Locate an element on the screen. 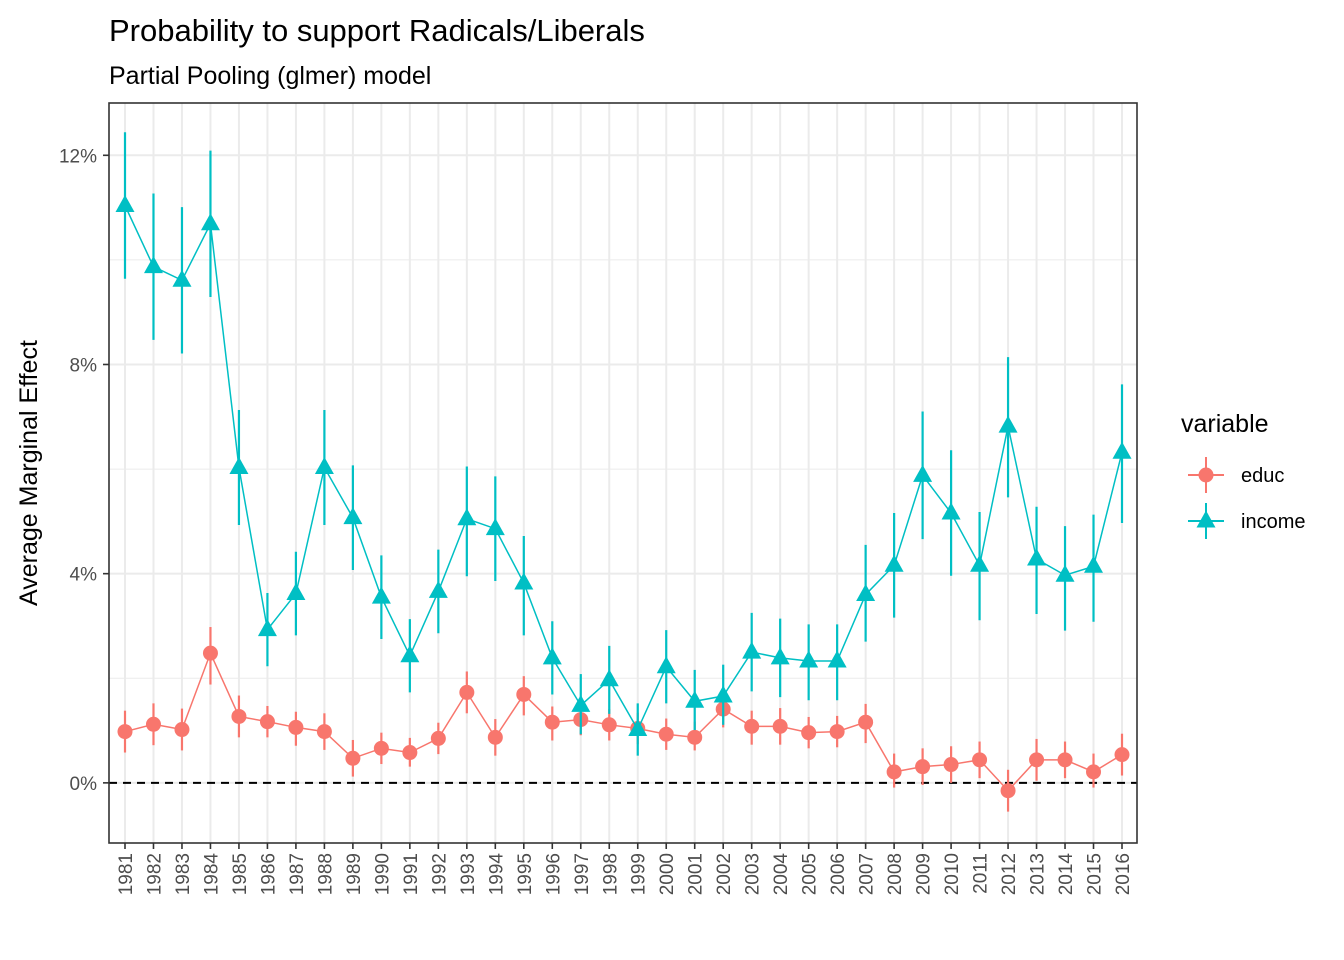 The height and width of the screenshot is (960, 1344). x-tick-label: 2011 is located at coordinates (981, 873).